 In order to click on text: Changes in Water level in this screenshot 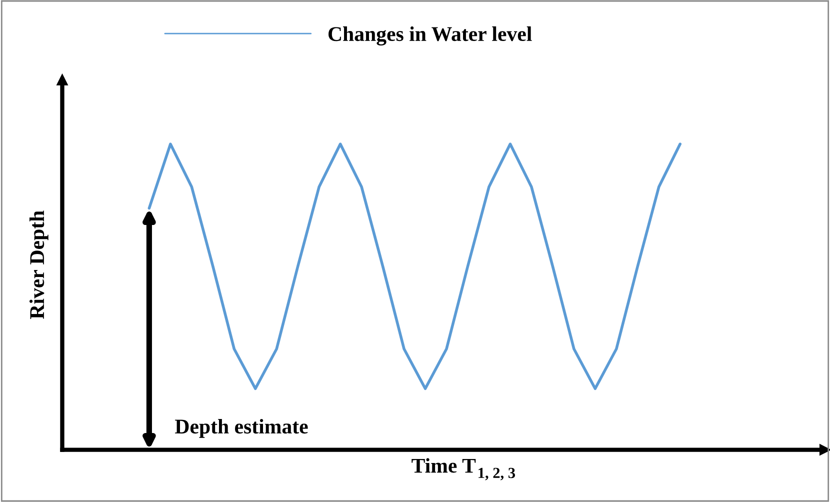, I will do `click(430, 36)`.